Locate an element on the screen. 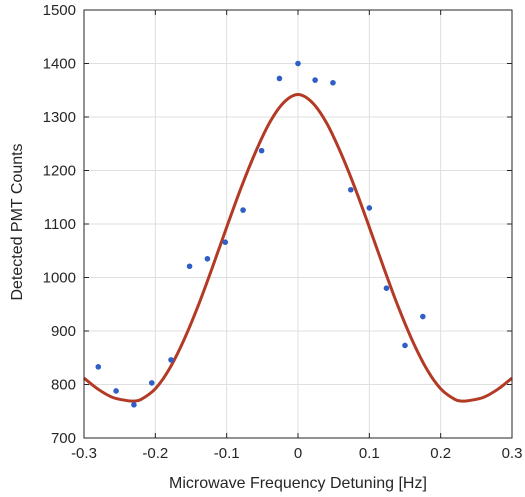 The width and height of the screenshot is (525, 497). y-tick-label: 1100 is located at coordinates (60, 224).